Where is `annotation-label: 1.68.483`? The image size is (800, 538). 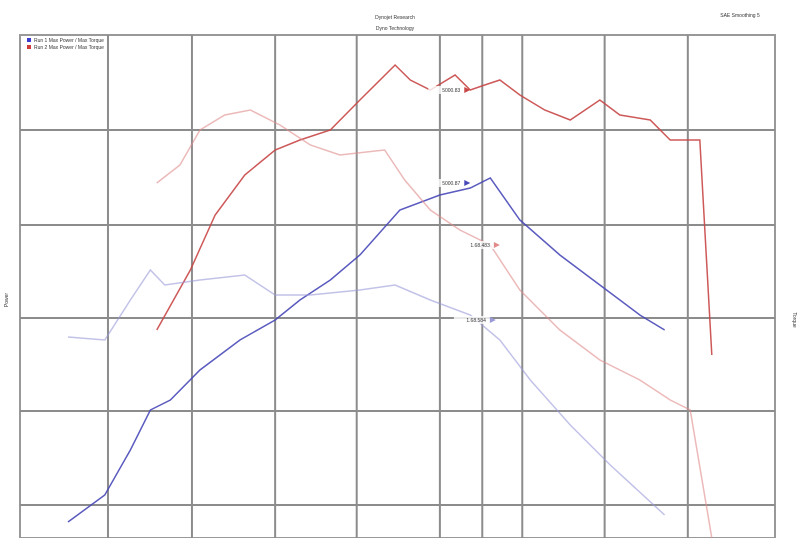
annotation-label: 1.68.483 is located at coordinates (480, 246).